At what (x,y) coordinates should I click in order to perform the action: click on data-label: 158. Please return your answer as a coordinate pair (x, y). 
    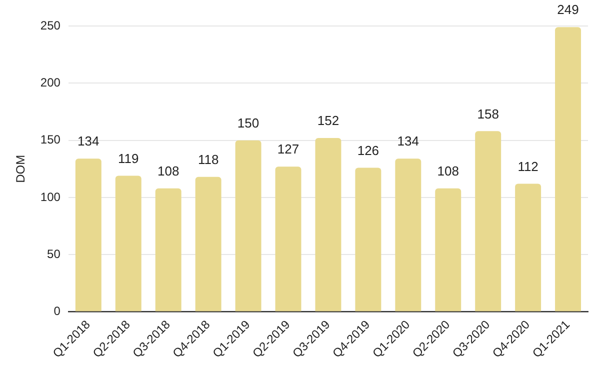
    Looking at the image, I should click on (488, 114).